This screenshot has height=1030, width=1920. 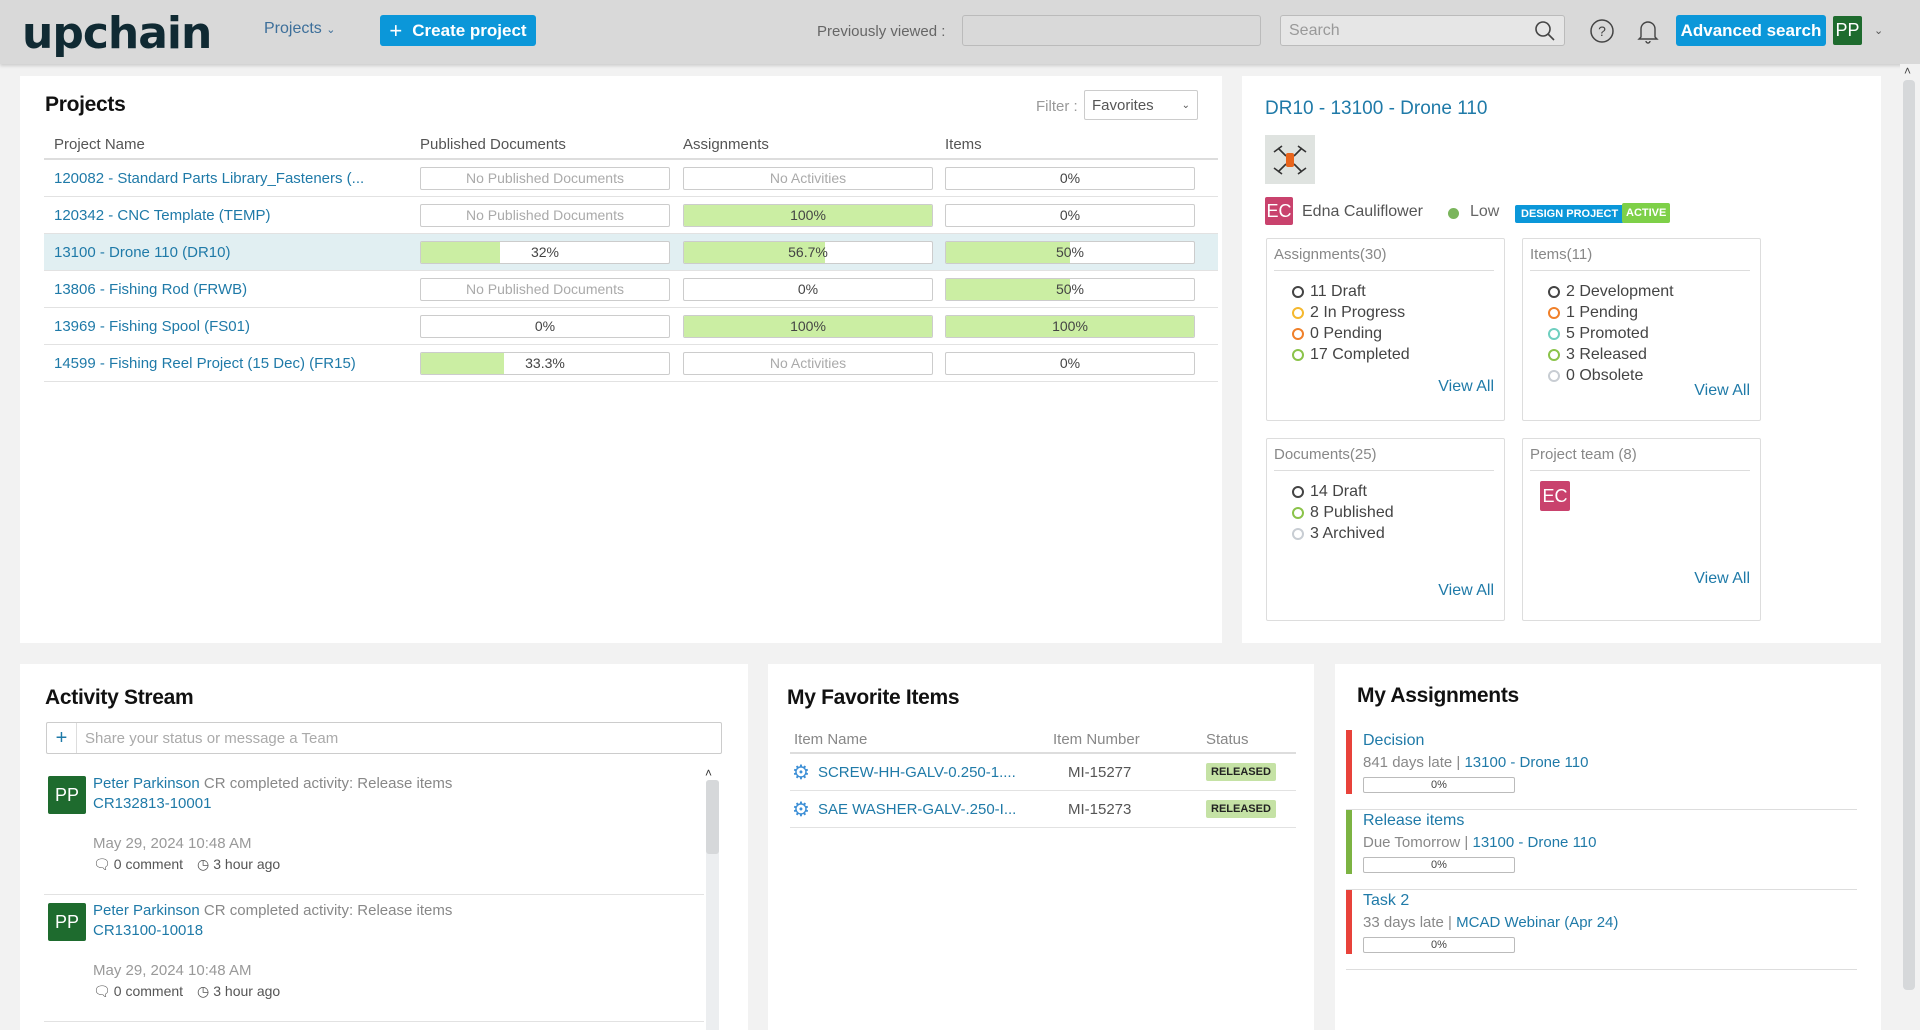 I want to click on project-row: 13100 - Drone 110 (DR10) 32% 56.7% 50%, so click(x=631, y=252).